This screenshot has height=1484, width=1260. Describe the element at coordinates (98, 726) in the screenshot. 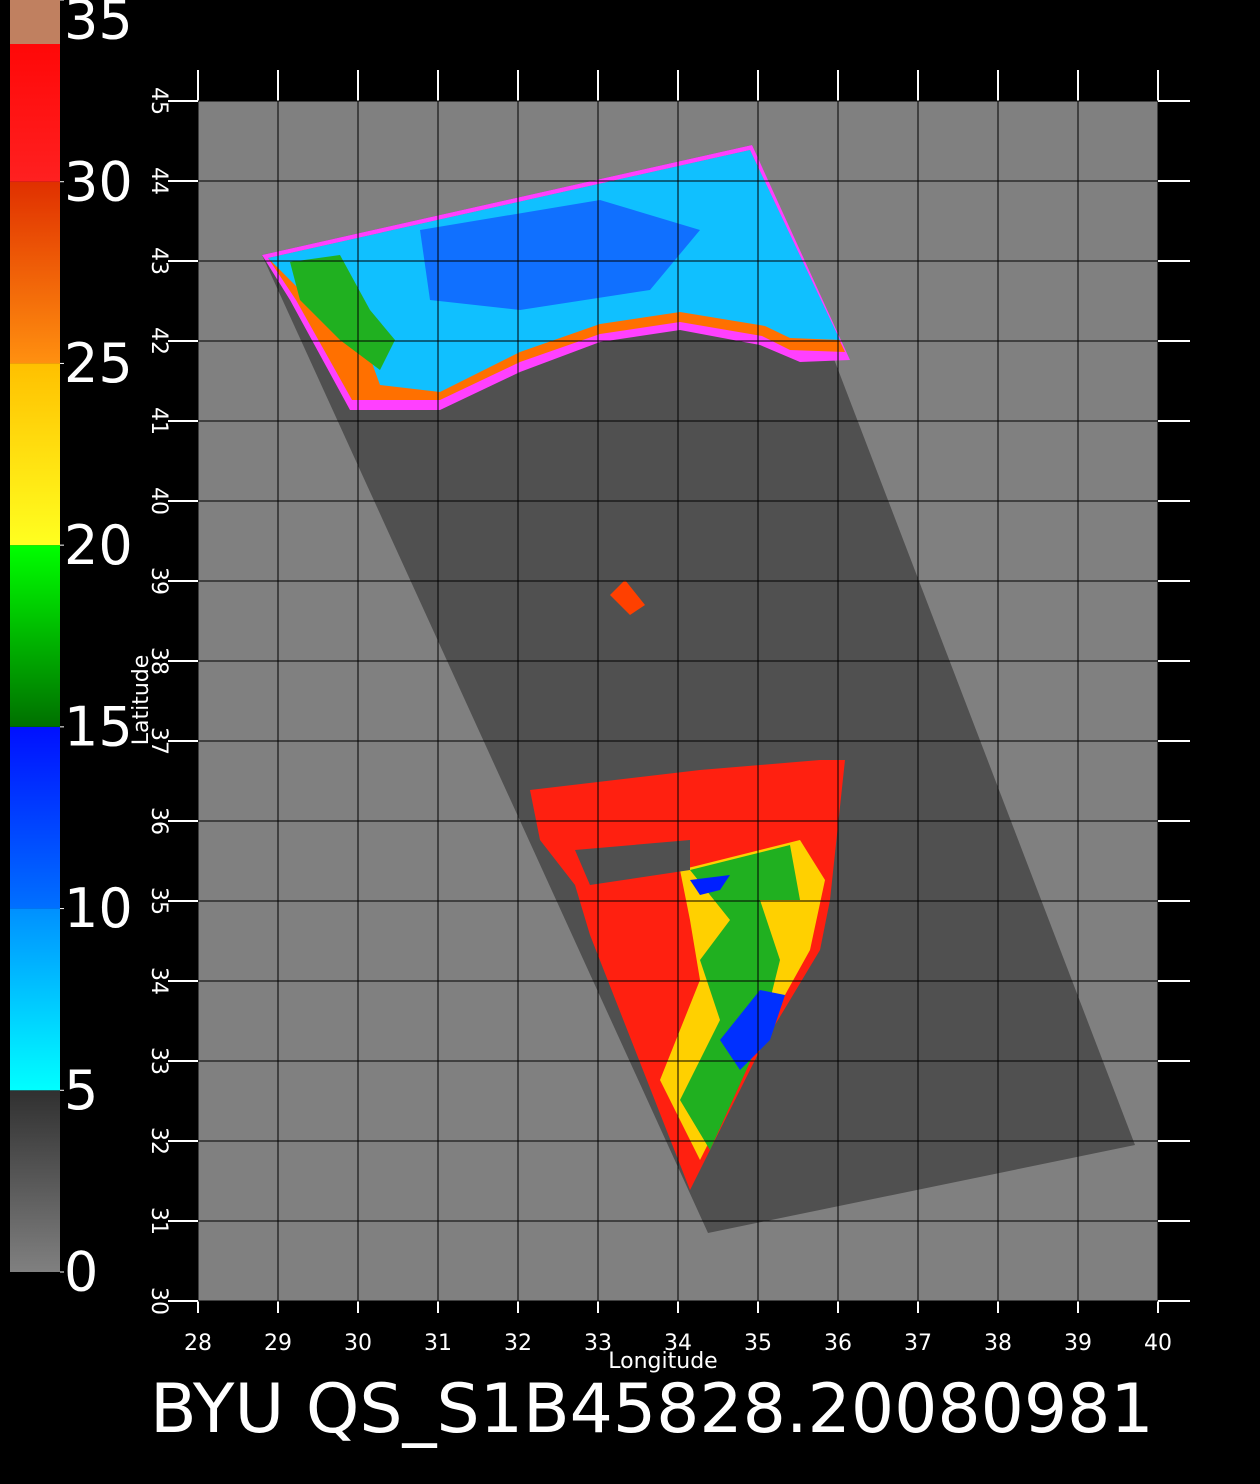

I see `colorbar-tick-label: 15` at that location.